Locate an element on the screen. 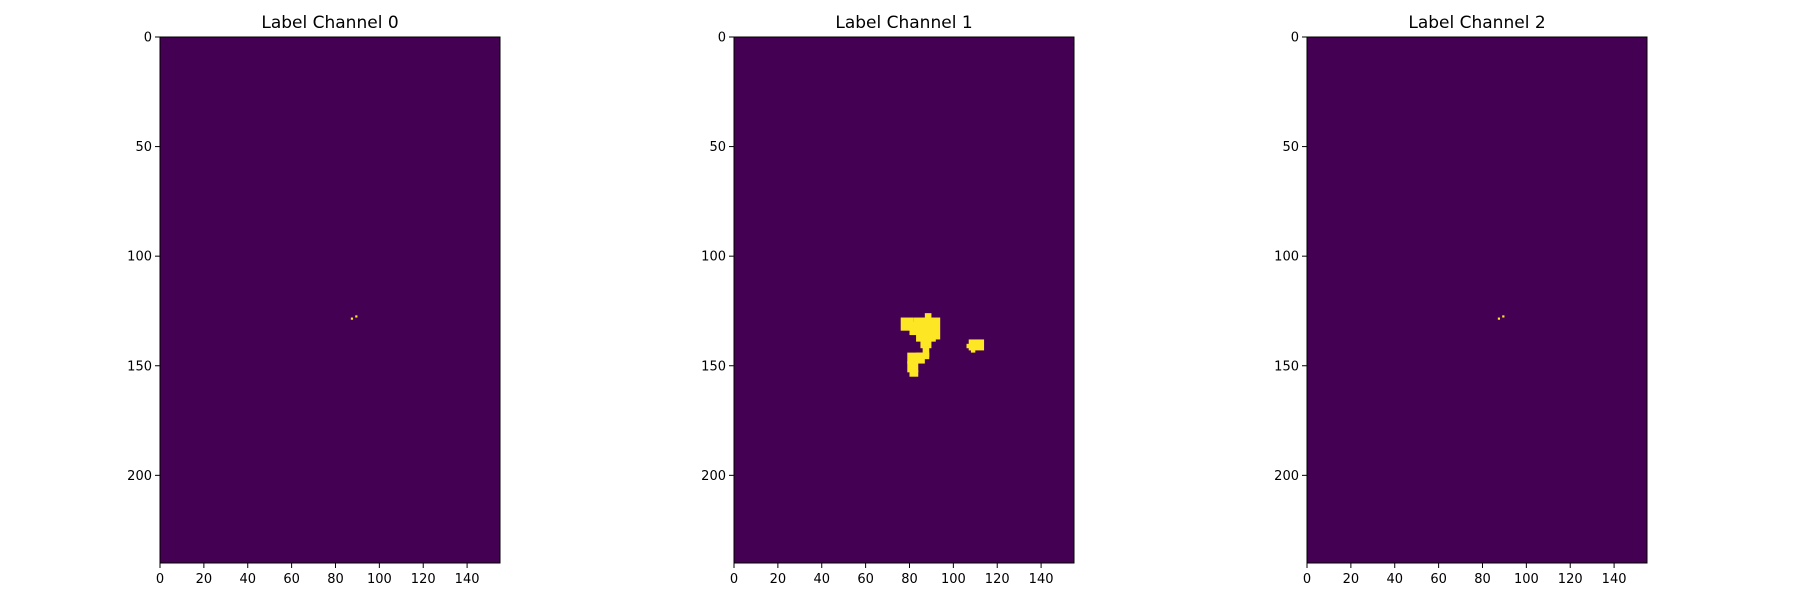 The height and width of the screenshot is (600, 1800). chart-title: Label Channel 0 is located at coordinates (329, 23).